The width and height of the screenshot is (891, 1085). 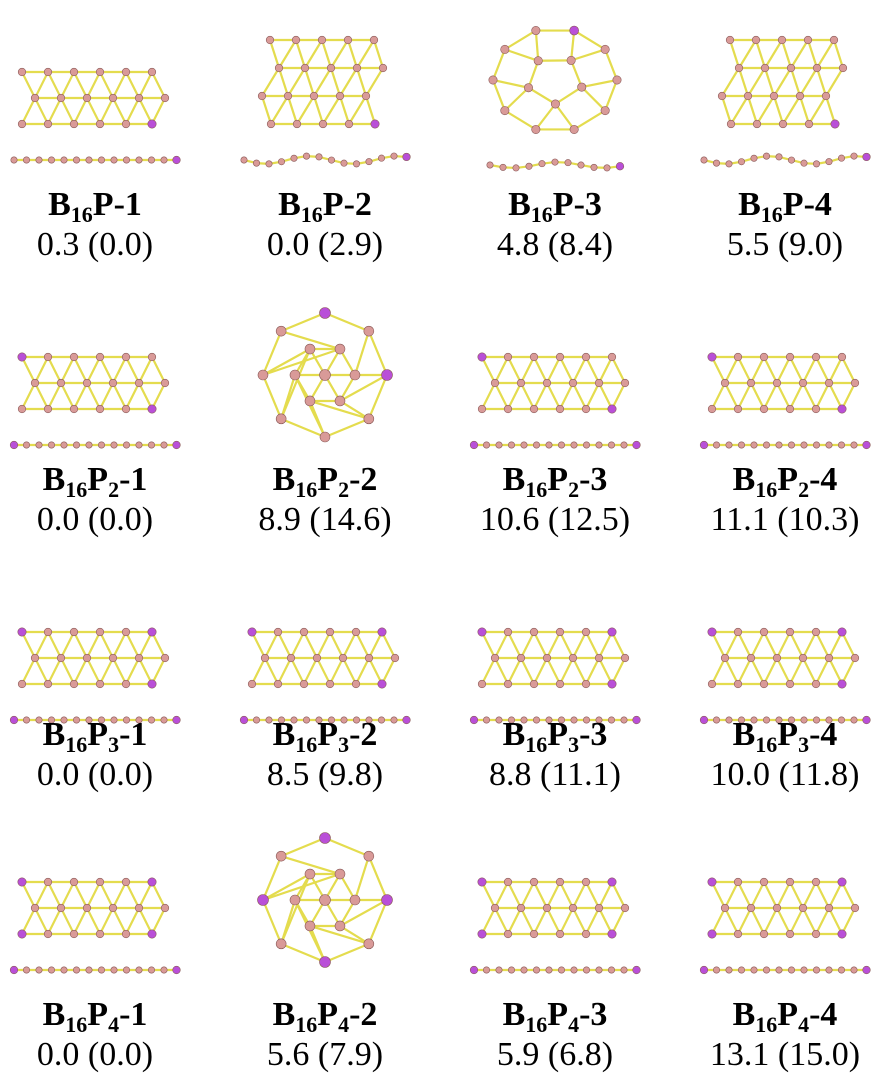 I want to click on isomer-index: -1, so click(x=133, y=734).